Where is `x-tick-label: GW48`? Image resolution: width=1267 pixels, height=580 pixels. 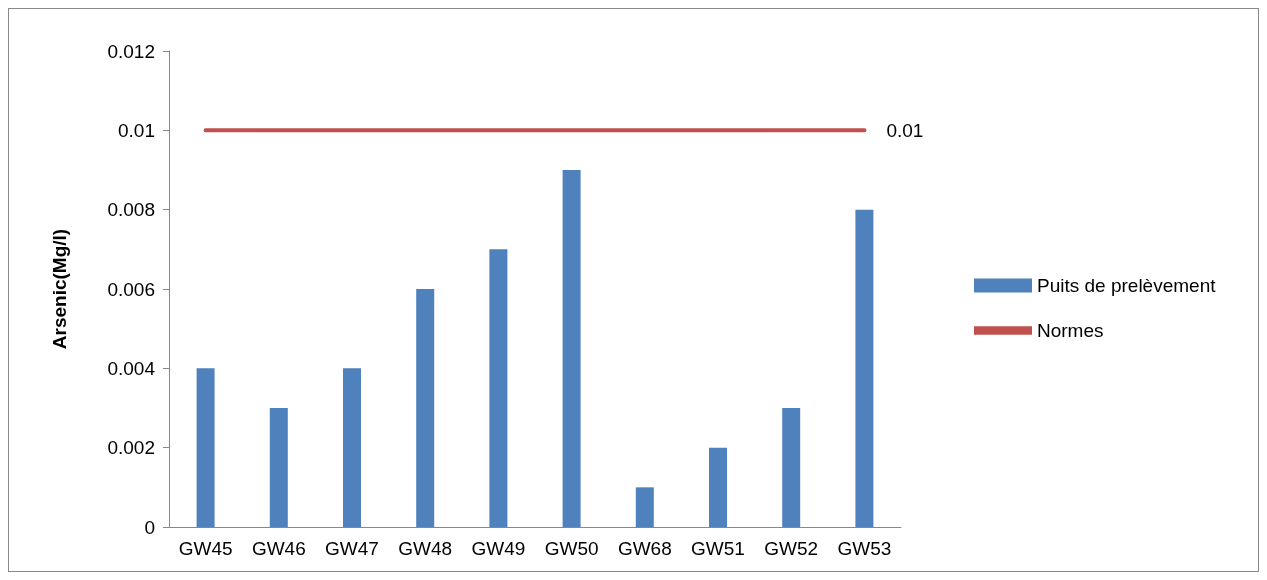
x-tick-label: GW48 is located at coordinates (425, 548).